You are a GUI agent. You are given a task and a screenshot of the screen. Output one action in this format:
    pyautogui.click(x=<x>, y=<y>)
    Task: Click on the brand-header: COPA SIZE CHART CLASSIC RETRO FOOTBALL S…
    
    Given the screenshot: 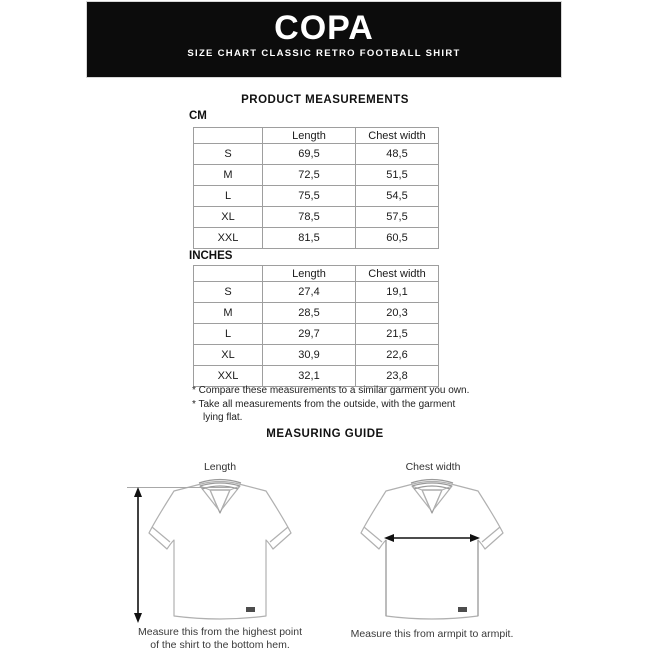 What is the action you would take?
    pyautogui.click(x=324, y=39)
    